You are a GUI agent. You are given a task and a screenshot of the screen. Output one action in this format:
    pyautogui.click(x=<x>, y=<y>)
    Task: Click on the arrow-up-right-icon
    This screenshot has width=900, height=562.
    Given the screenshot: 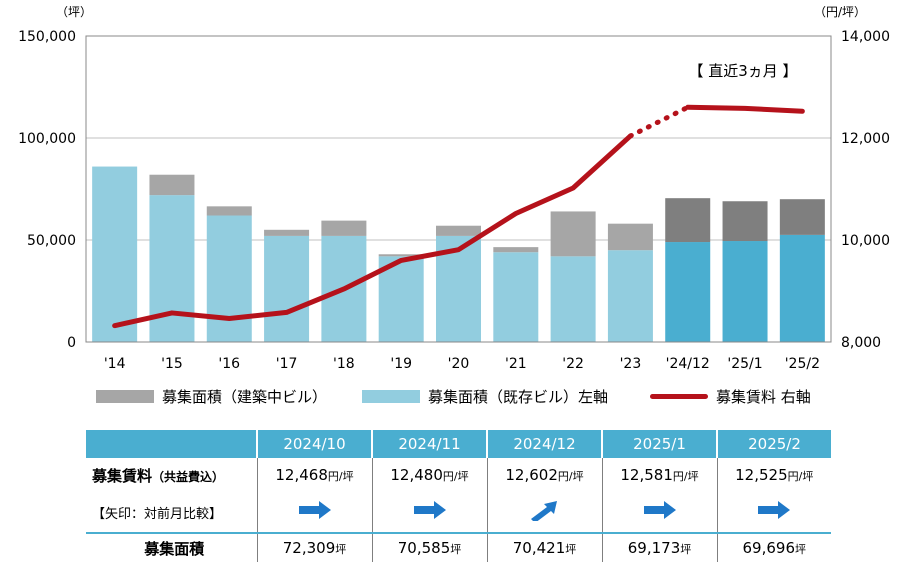 What is the action you would take?
    pyautogui.click(x=543, y=511)
    